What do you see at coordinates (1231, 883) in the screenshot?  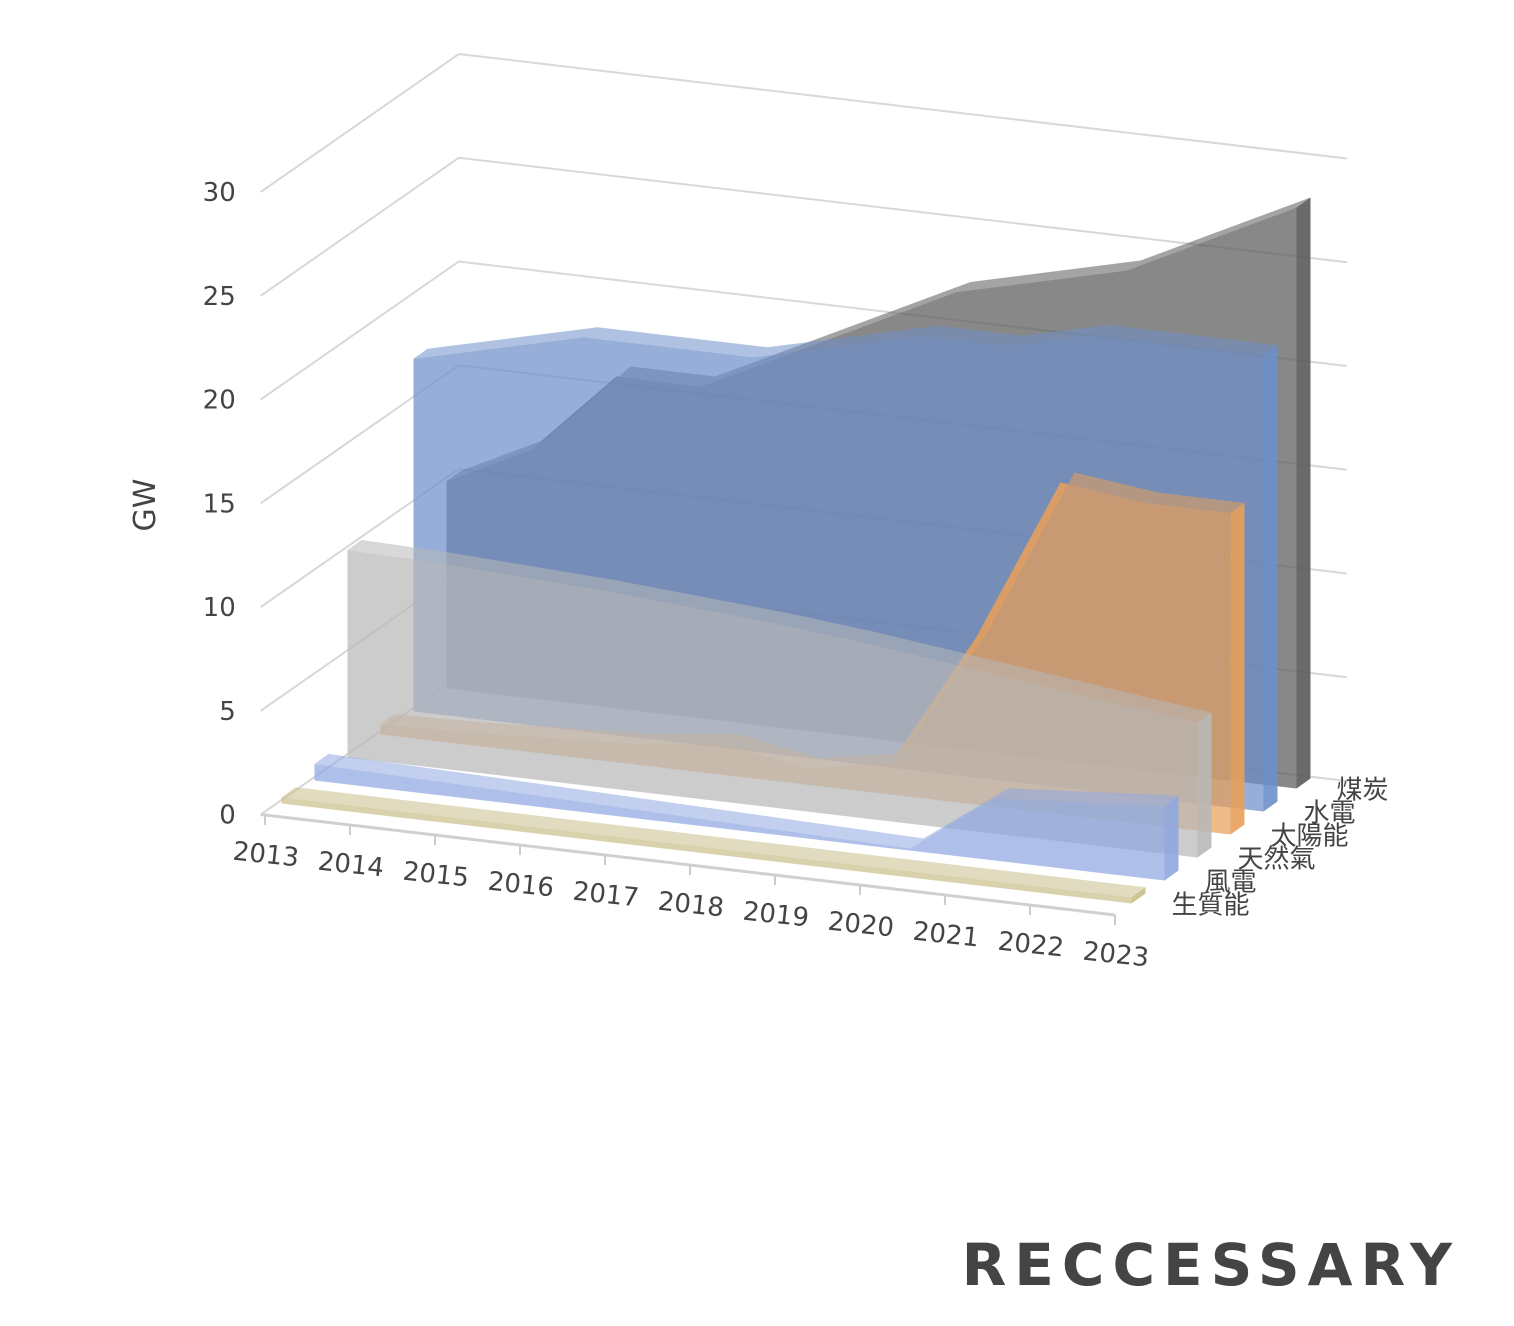 I see `legend-label: 風電` at bounding box center [1231, 883].